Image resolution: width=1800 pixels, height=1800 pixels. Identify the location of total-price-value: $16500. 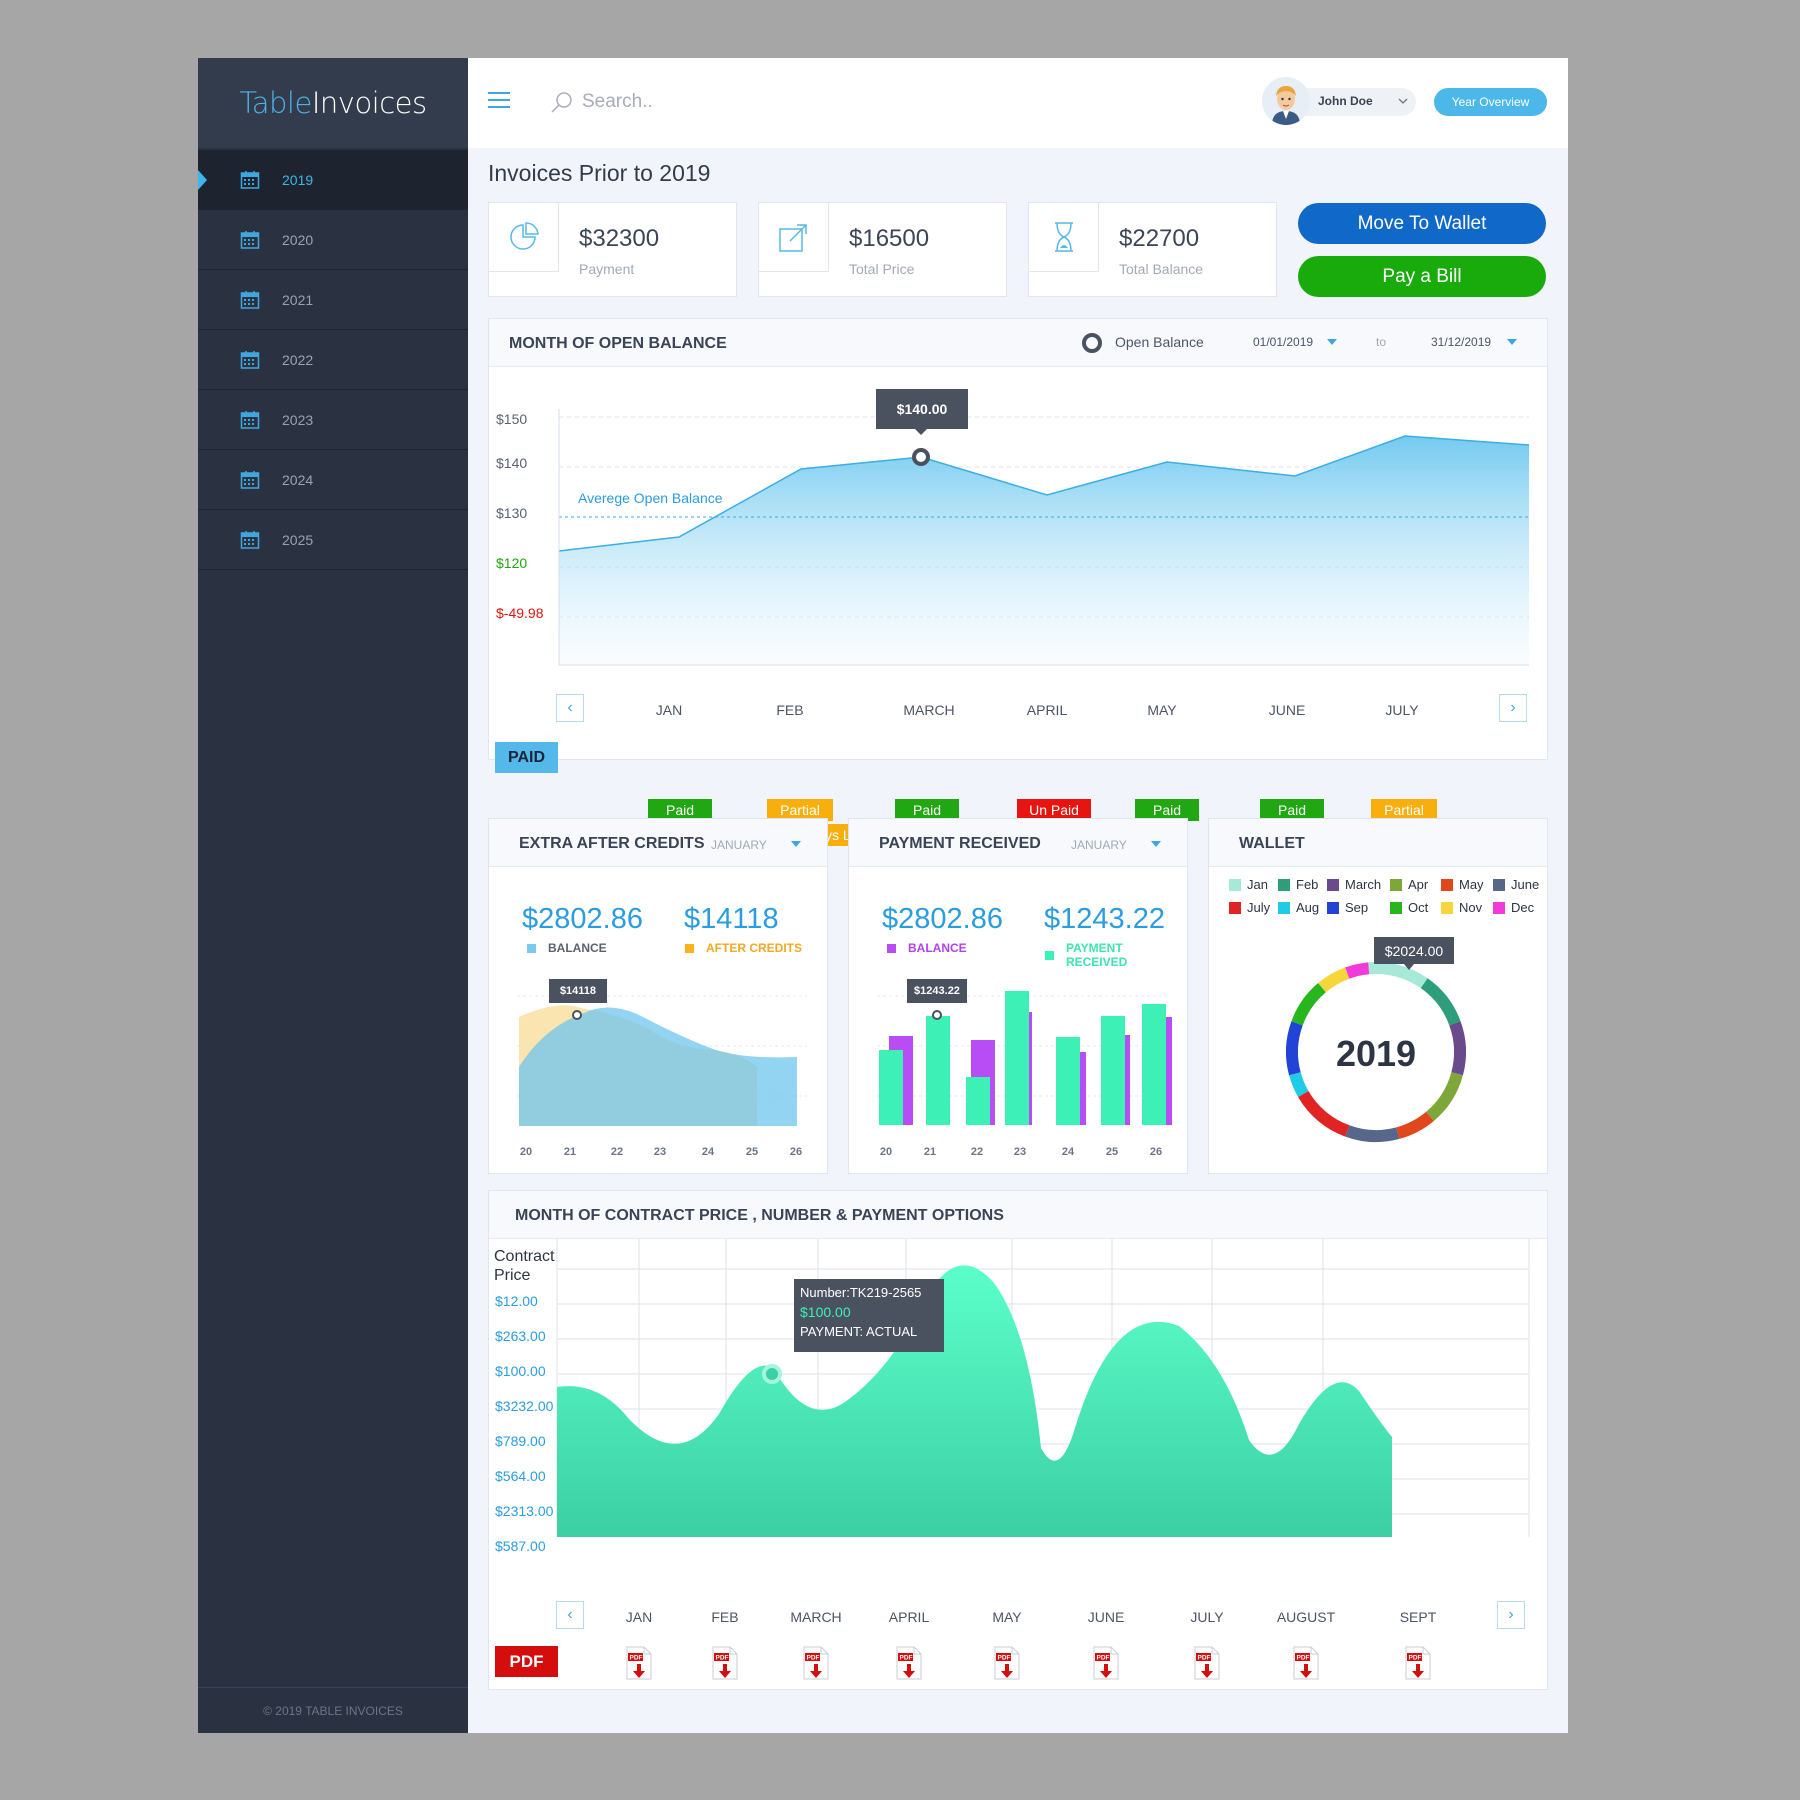
(889, 238).